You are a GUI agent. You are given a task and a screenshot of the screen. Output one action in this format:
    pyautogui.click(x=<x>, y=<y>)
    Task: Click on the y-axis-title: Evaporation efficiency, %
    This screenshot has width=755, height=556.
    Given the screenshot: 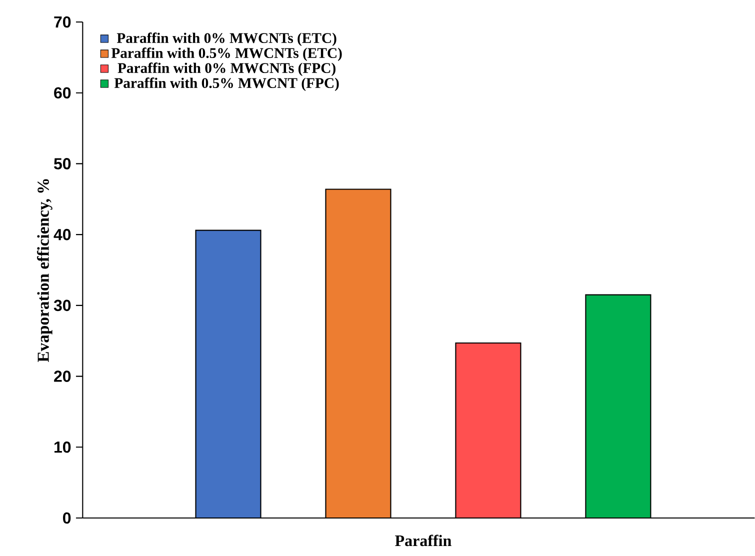 What is the action you would take?
    pyautogui.click(x=44, y=270)
    